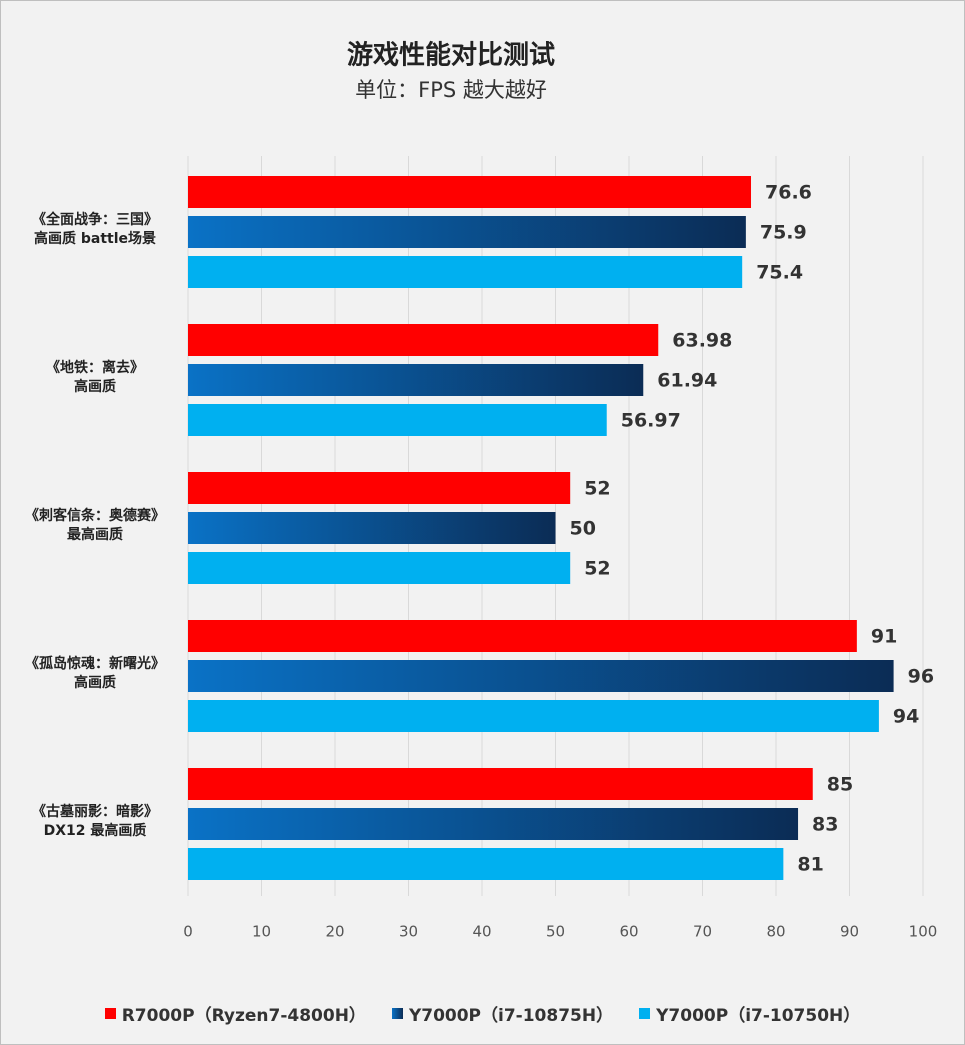 This screenshot has height=1045, width=965. What do you see at coordinates (921, 677) in the screenshot?
I see `value-label: 96` at bounding box center [921, 677].